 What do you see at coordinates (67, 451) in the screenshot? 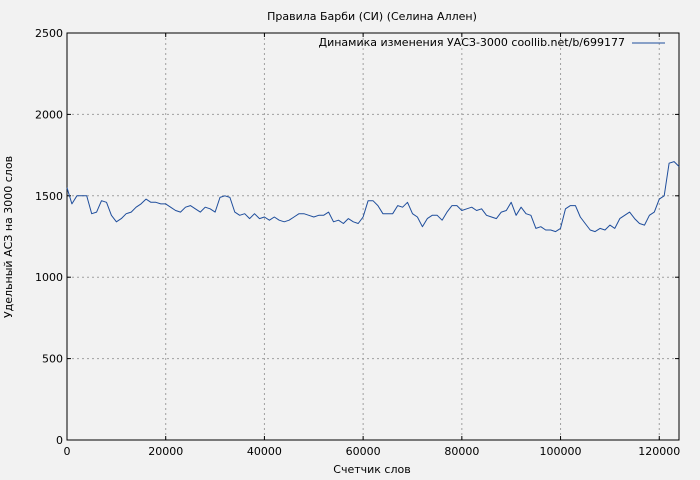
I see `x-tick-label: 0` at bounding box center [67, 451].